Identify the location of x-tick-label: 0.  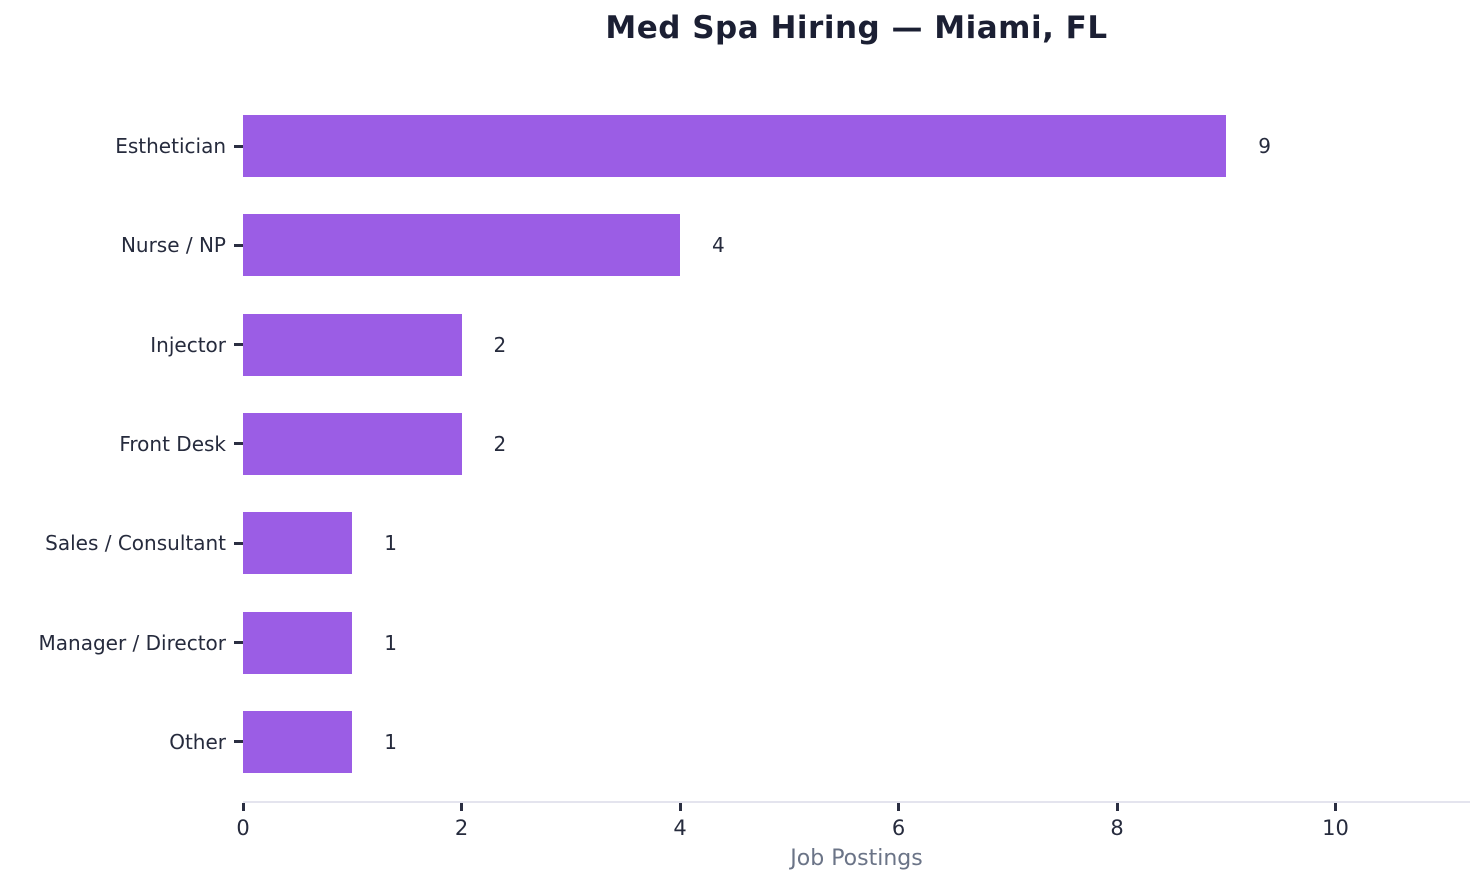
(243, 828).